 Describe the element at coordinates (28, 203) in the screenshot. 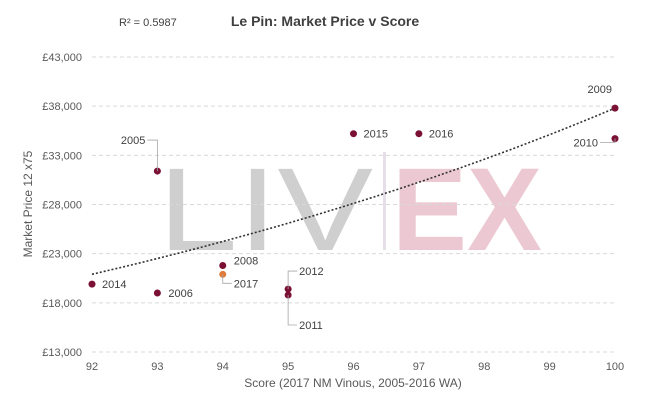

I see `y-axis-title: Market Price 12 x75` at that location.